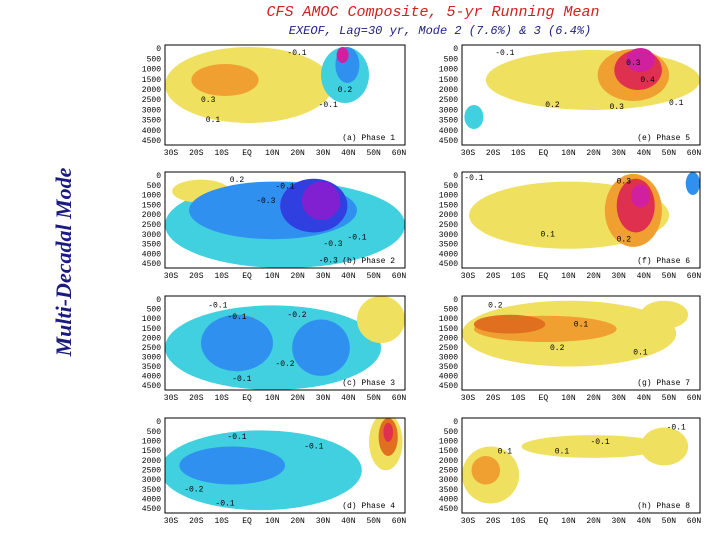  I want to click on contour-label: -0.2, so click(193, 489).